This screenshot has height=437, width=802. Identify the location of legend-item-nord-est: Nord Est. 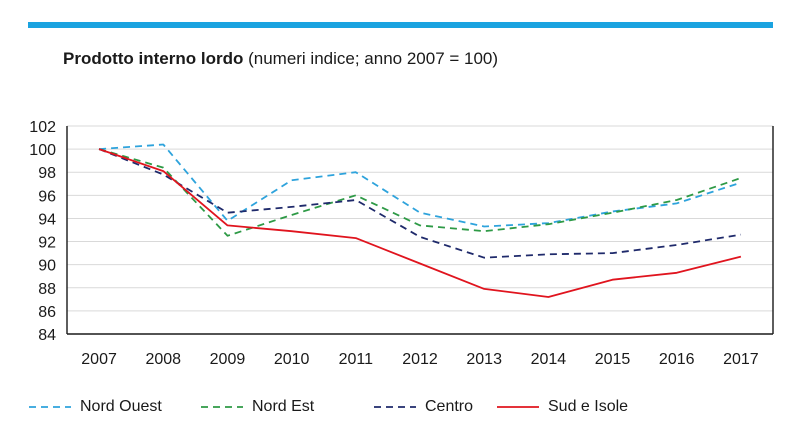
(257, 407).